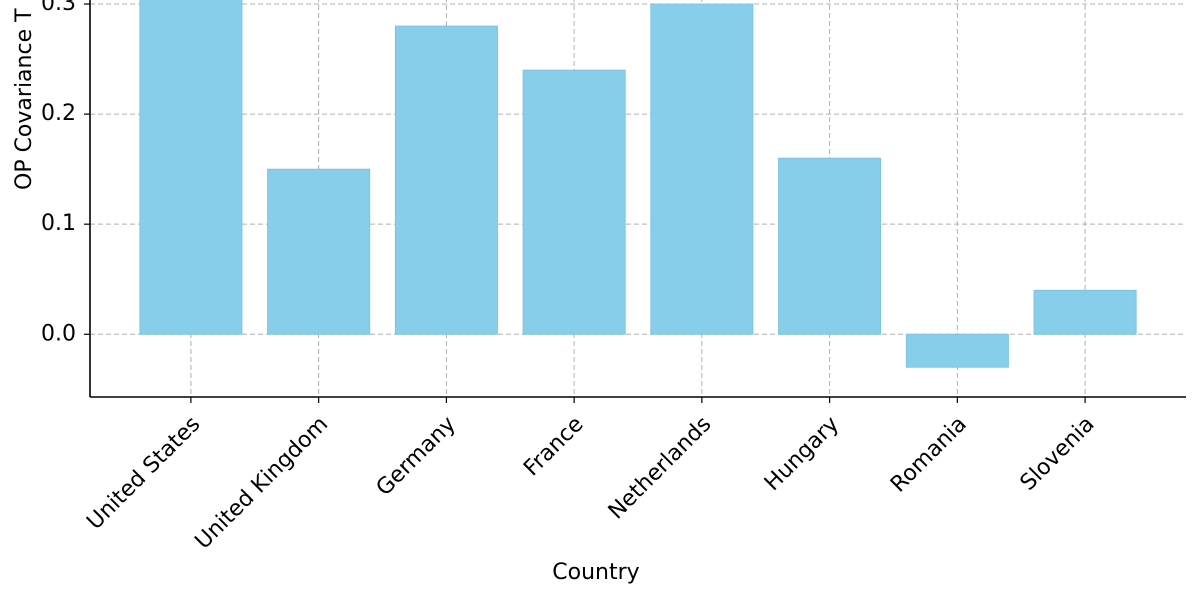 This screenshot has width=1200, height=600. I want to click on y-tick-label: 0.0, so click(58, 333).